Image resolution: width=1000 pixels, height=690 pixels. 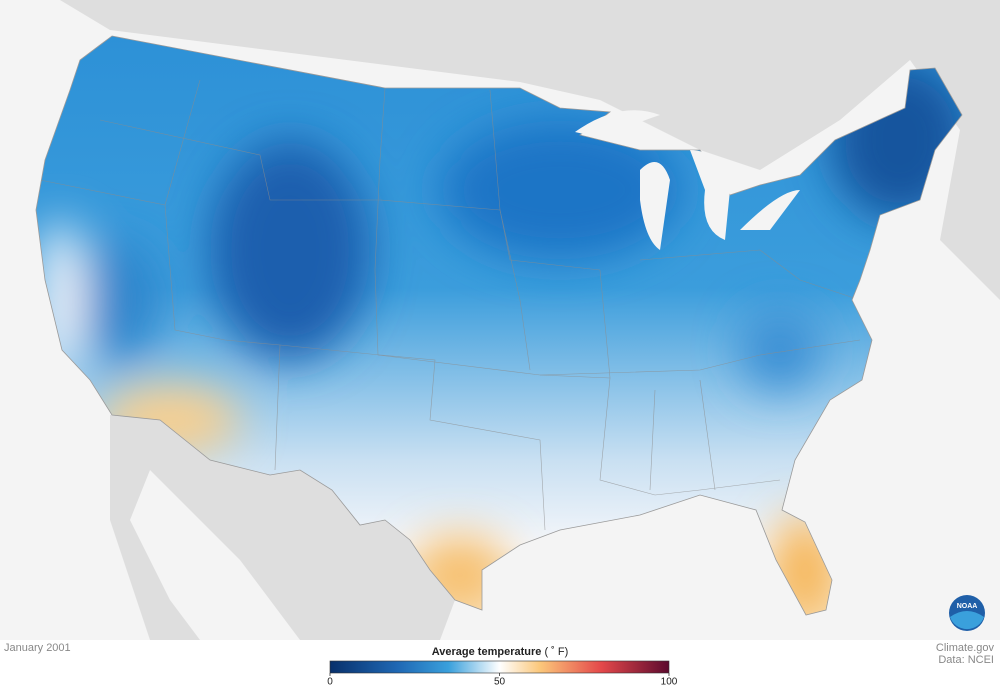 I want to click on credit-site: Climate.gov, so click(x=965, y=648).